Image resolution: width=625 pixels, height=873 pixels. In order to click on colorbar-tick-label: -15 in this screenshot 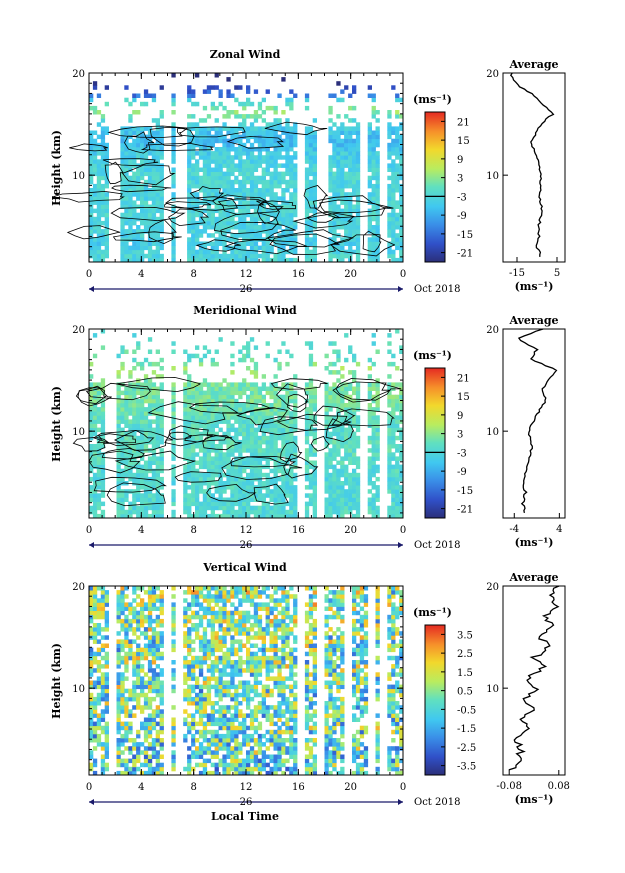, I will do `click(465, 235)`.